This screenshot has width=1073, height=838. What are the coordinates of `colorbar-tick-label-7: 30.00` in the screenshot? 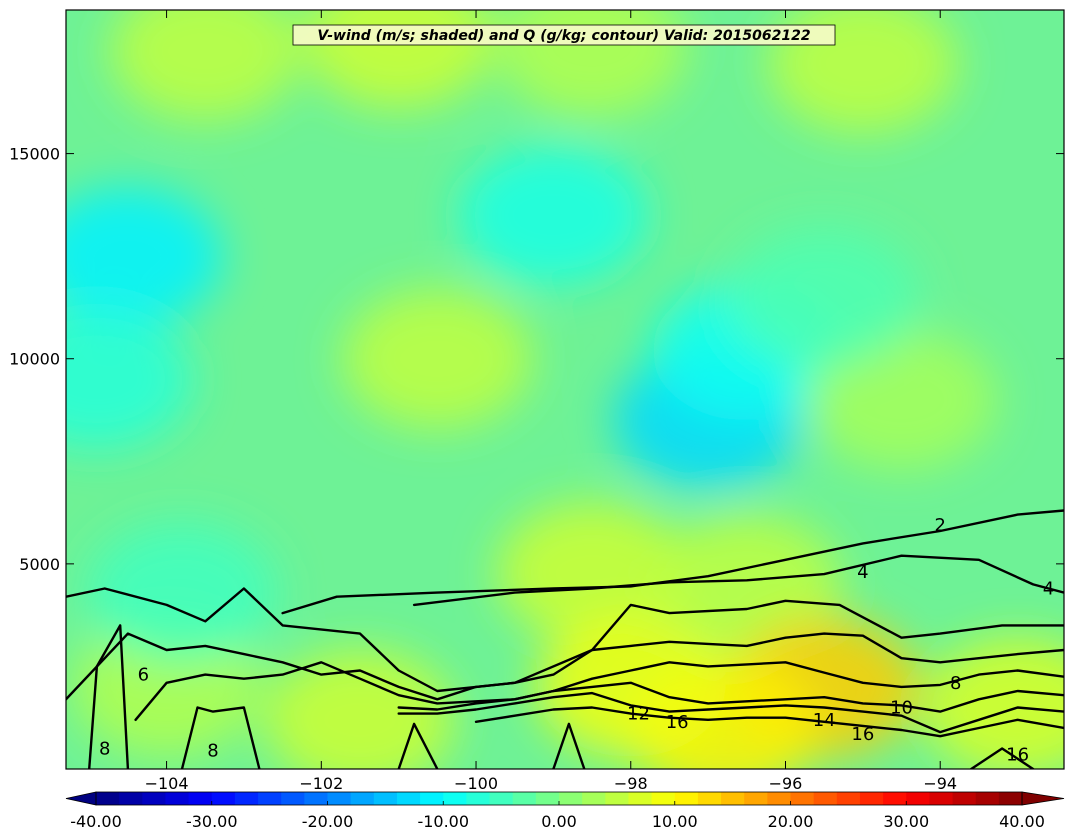 It's located at (906, 821).